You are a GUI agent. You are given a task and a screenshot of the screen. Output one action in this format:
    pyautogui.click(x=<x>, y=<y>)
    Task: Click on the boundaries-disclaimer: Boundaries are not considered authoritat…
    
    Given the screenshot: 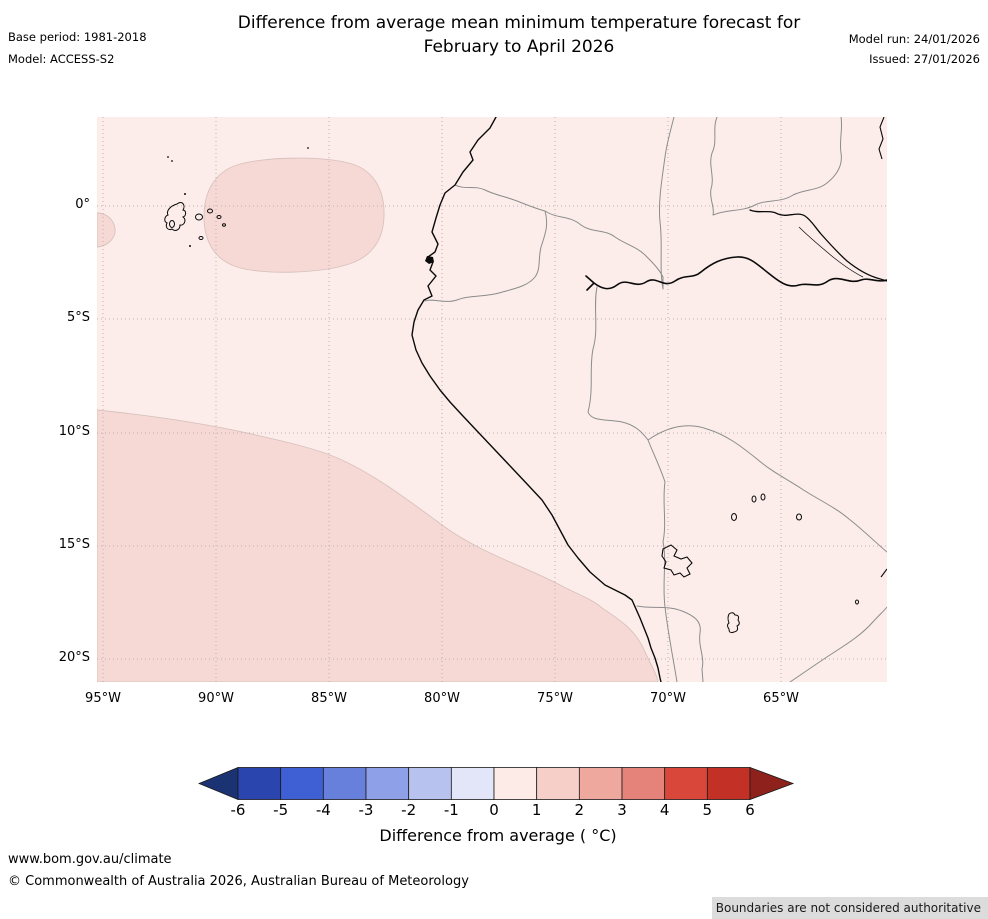 What is the action you would take?
    pyautogui.click(x=850, y=908)
    